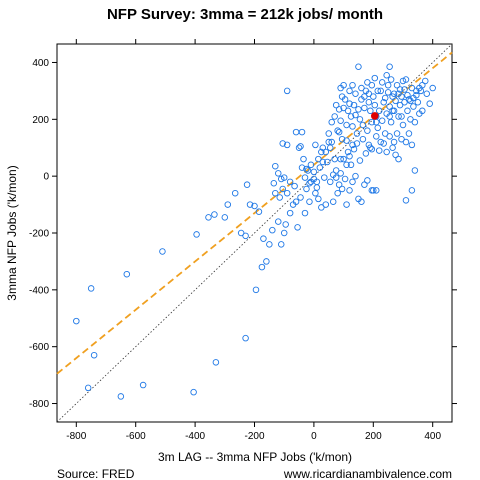  I want to click on y-tick-label: -600, so click(39, 347).